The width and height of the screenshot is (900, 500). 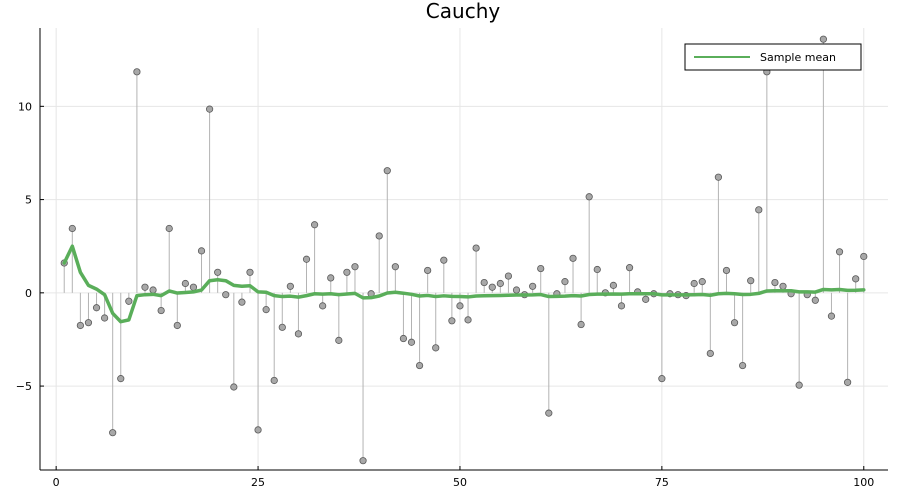 I want to click on x-tick-label: 0, so click(x=56, y=482).